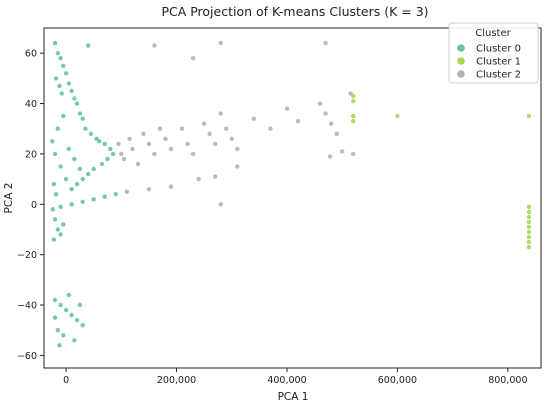  Describe the element at coordinates (293, 397) in the screenshot. I see `x-axis-label: PCA 1` at that location.